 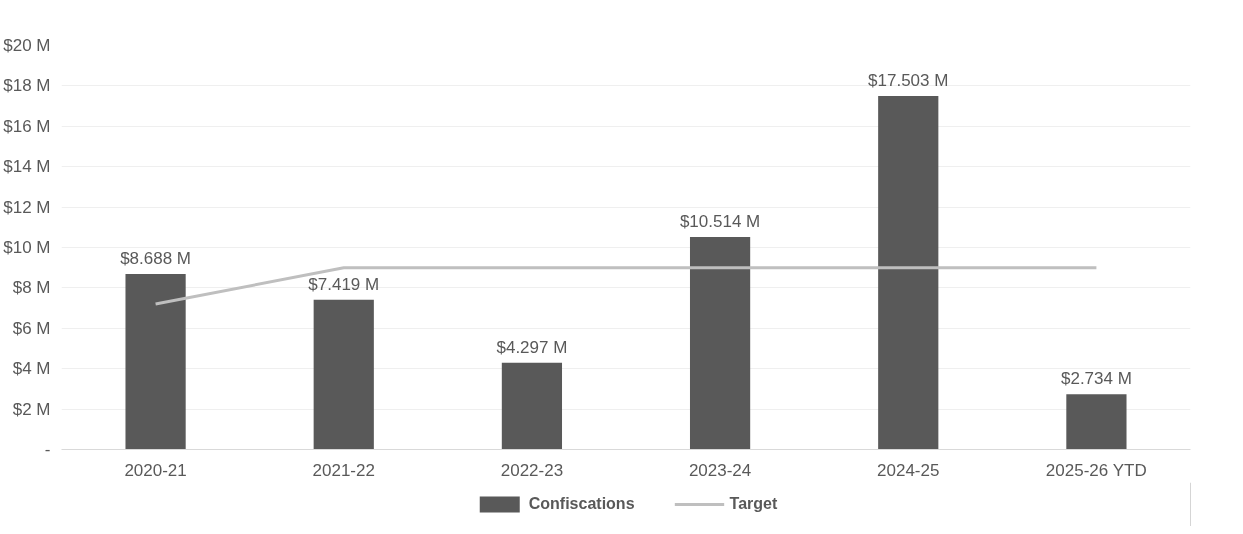 I want to click on y-tick-label: $20 M, so click(x=27, y=45).